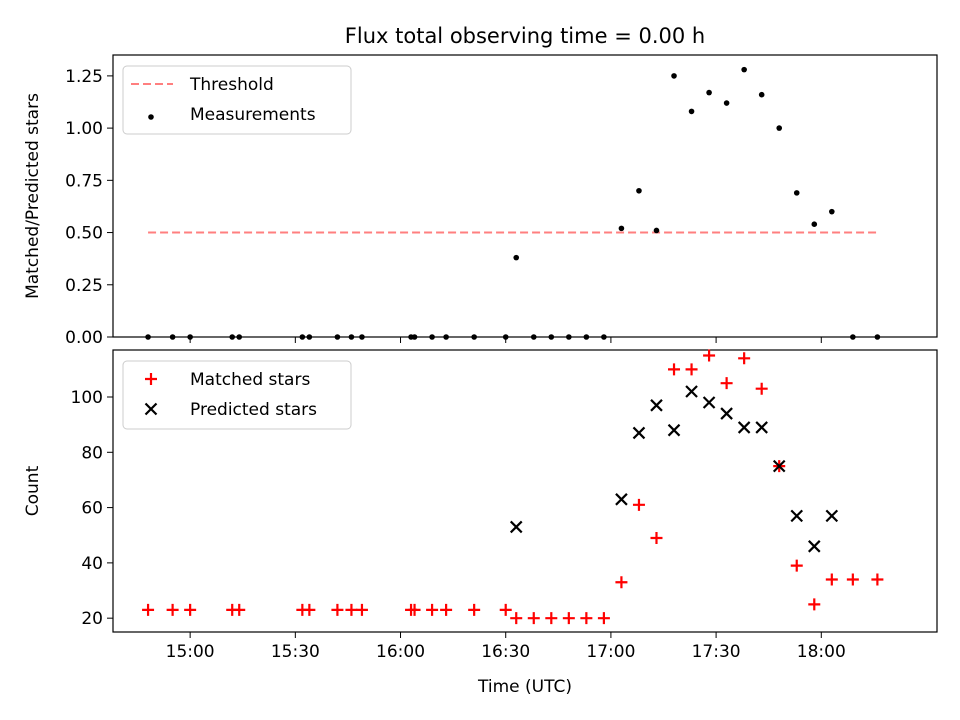  I want to click on y-tick-label: 80, so click(92, 453).